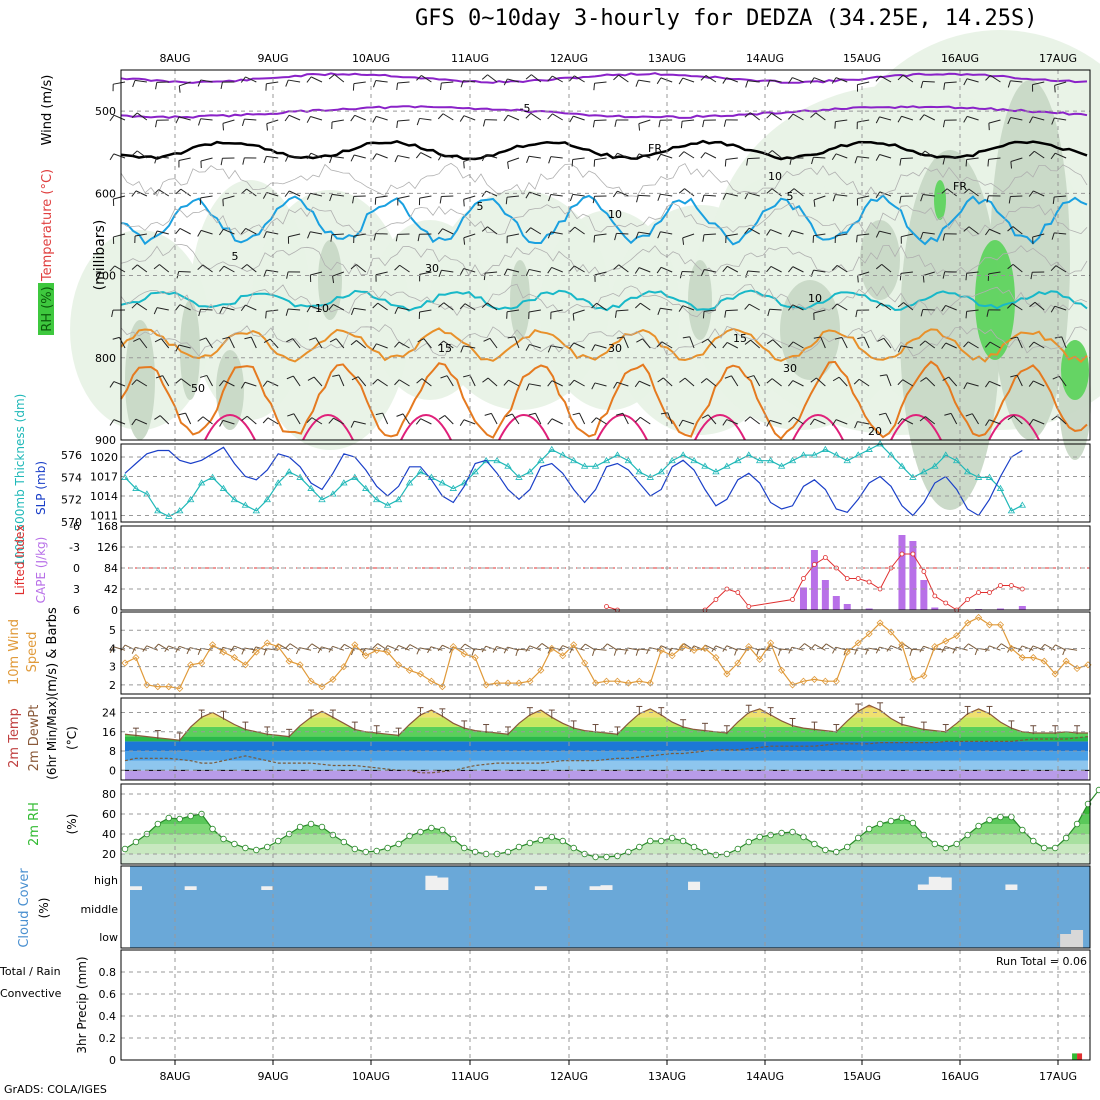  What do you see at coordinates (105, 193) in the screenshot?
I see `pressure-tick: 600` at bounding box center [105, 193].